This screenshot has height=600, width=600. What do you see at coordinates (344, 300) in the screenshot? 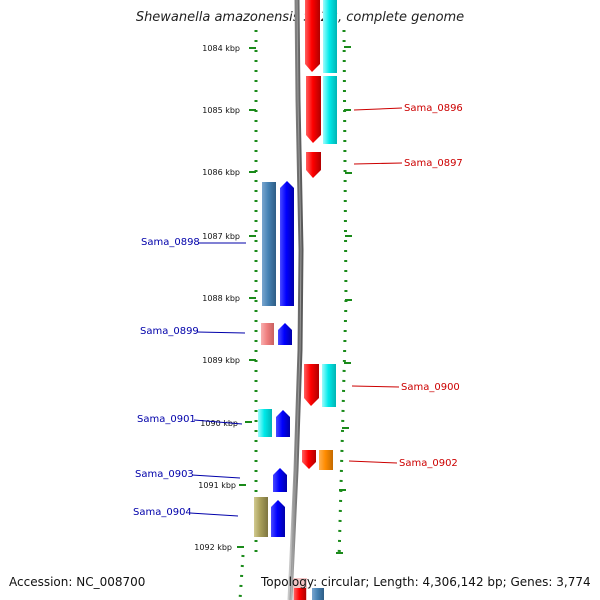
I see `scale-right` at bounding box center [344, 300].